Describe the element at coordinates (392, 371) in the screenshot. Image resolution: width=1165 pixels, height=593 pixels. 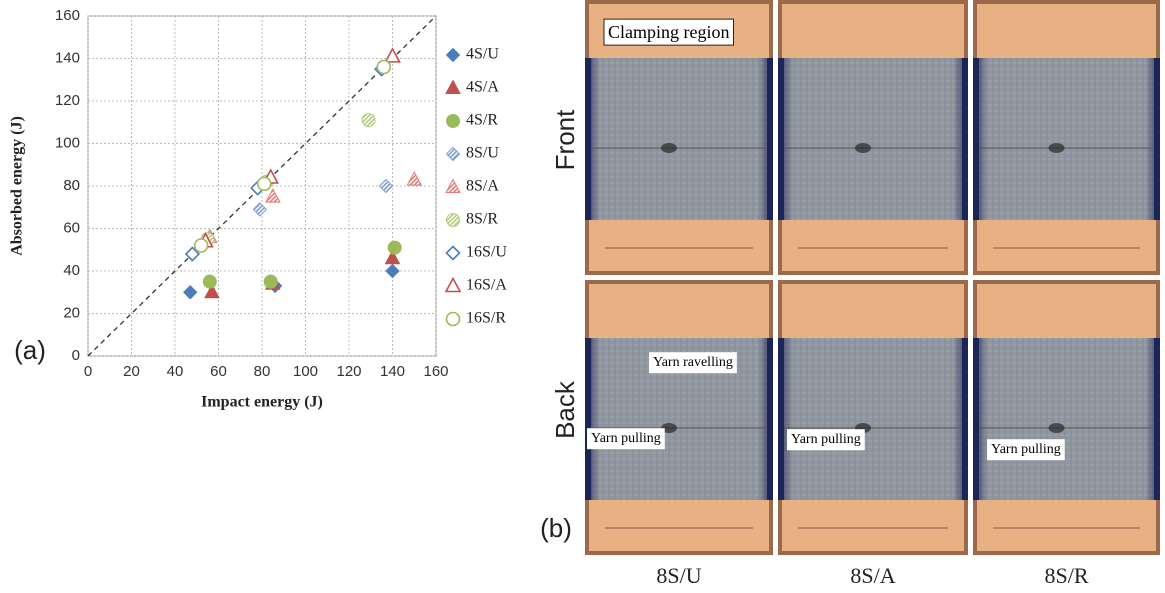
I see `x-tick-label: 140` at that location.